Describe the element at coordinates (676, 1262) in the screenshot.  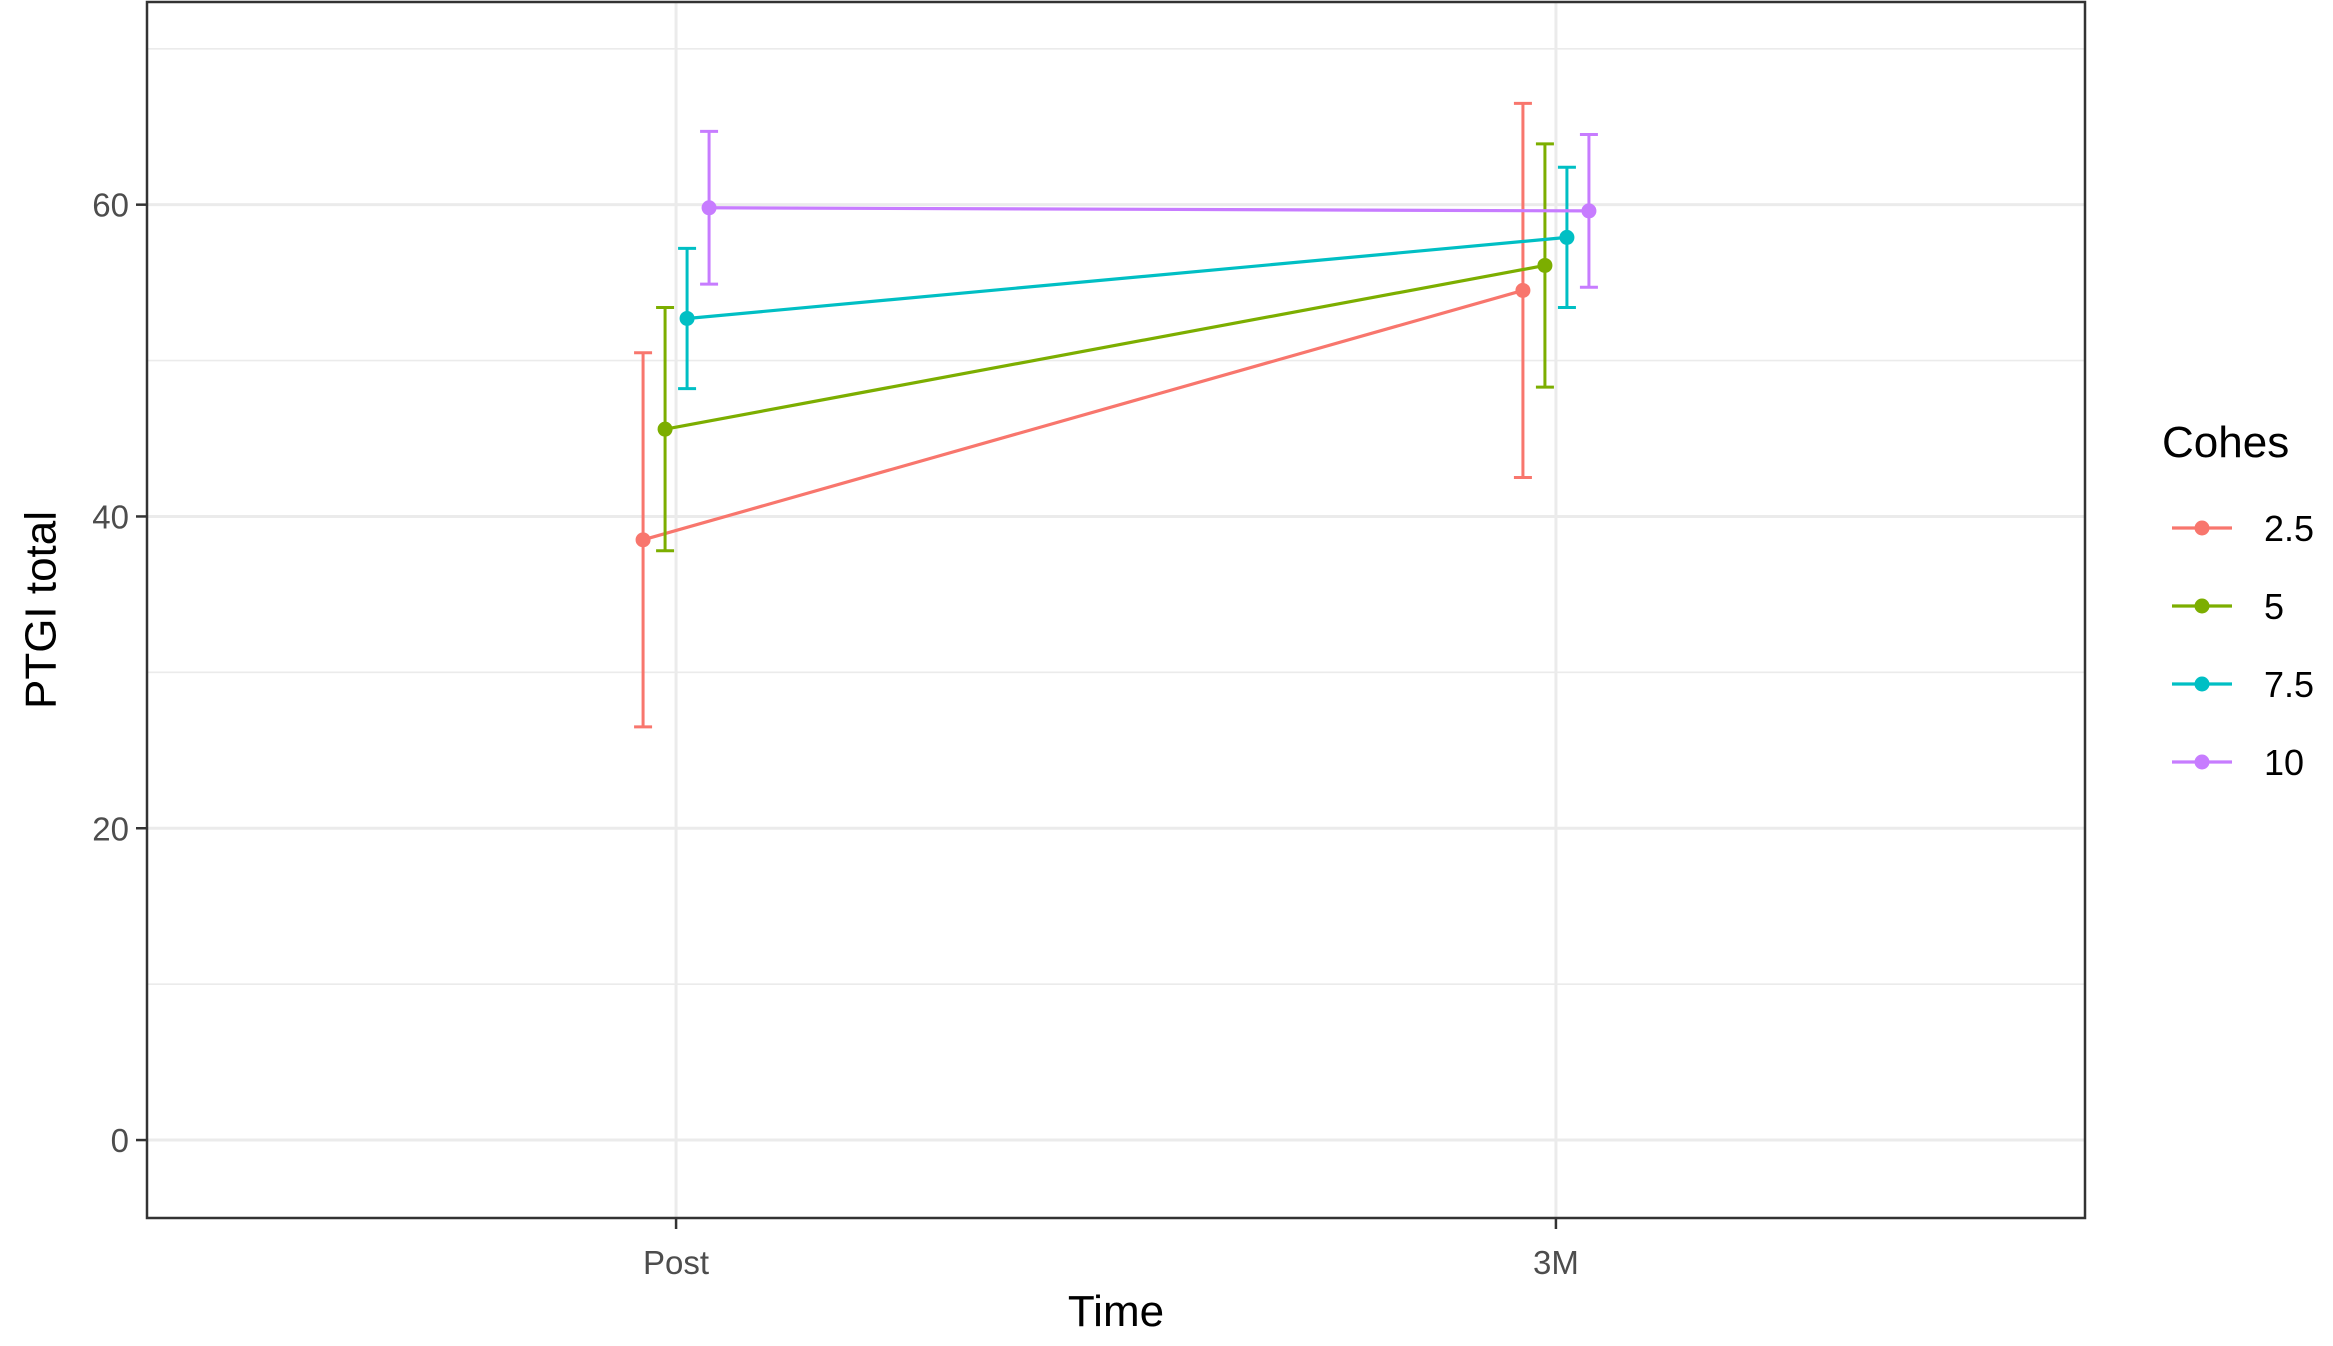
I see `x-tick-label: Post` at that location.